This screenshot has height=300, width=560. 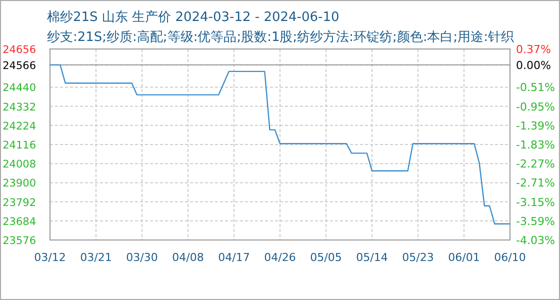 I want to click on x-tick-label: 04/08, so click(x=188, y=257).